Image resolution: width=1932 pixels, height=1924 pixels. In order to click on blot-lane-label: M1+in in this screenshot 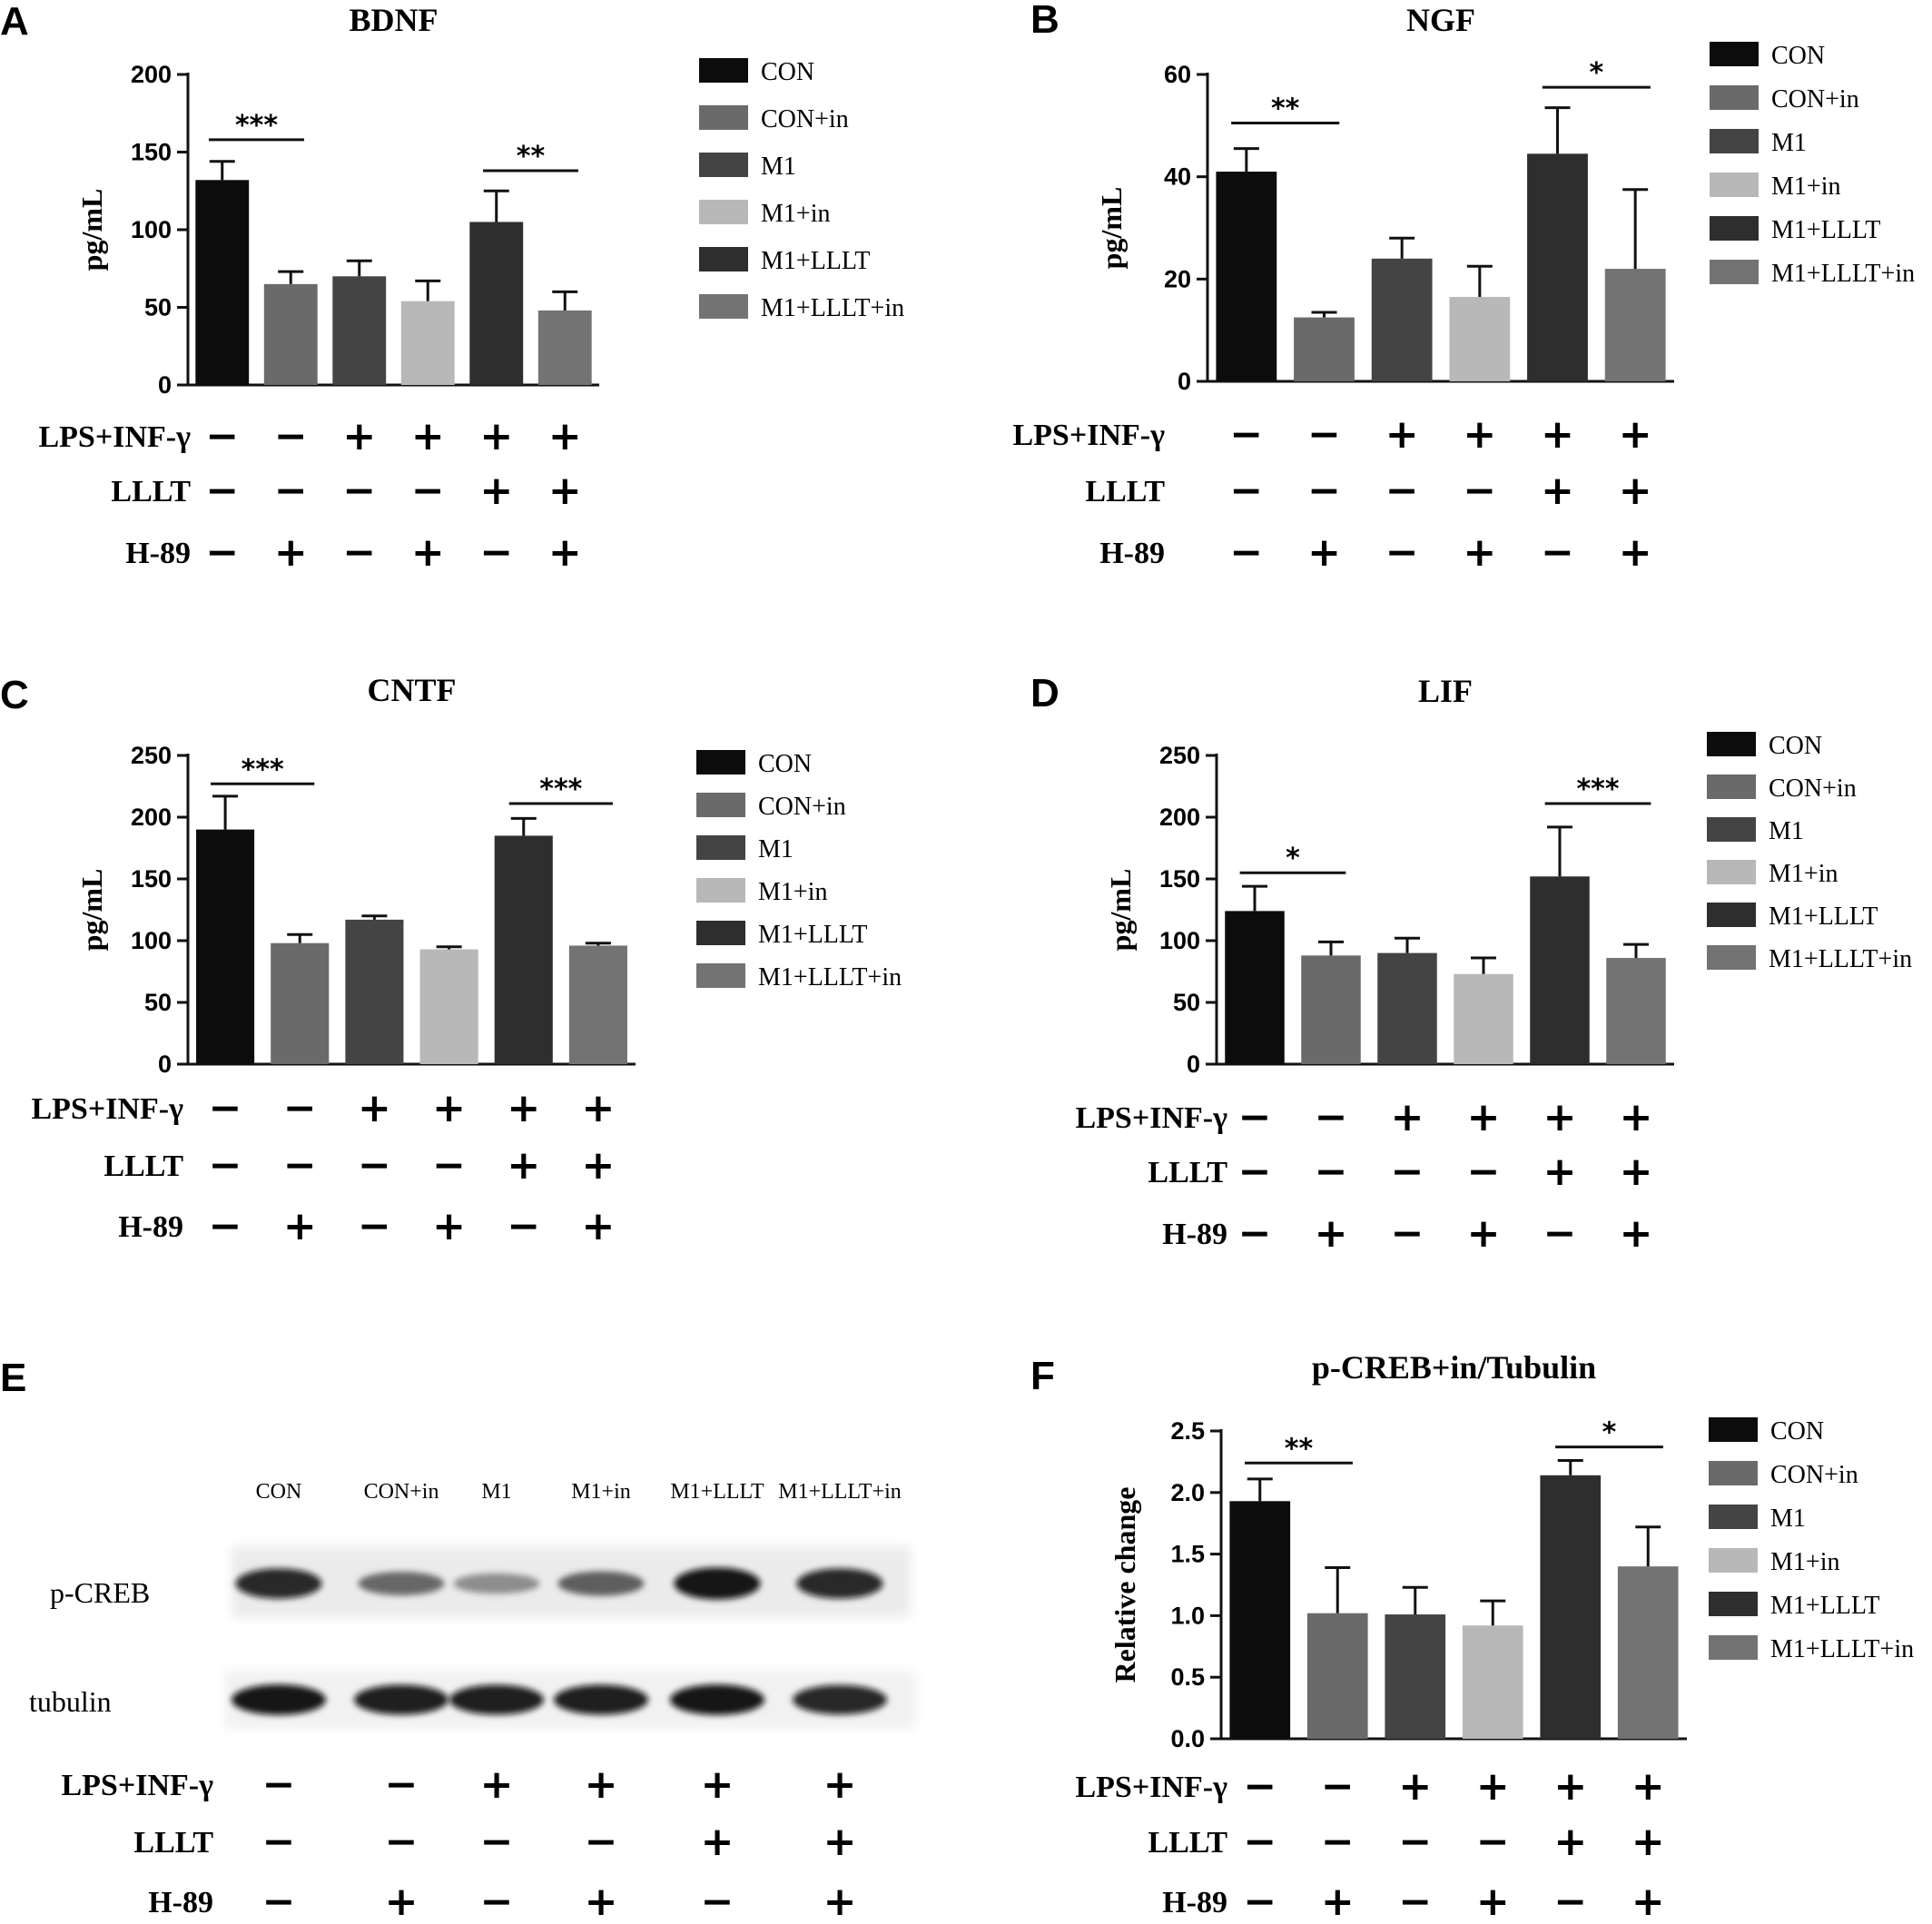, I will do `click(601, 1492)`.